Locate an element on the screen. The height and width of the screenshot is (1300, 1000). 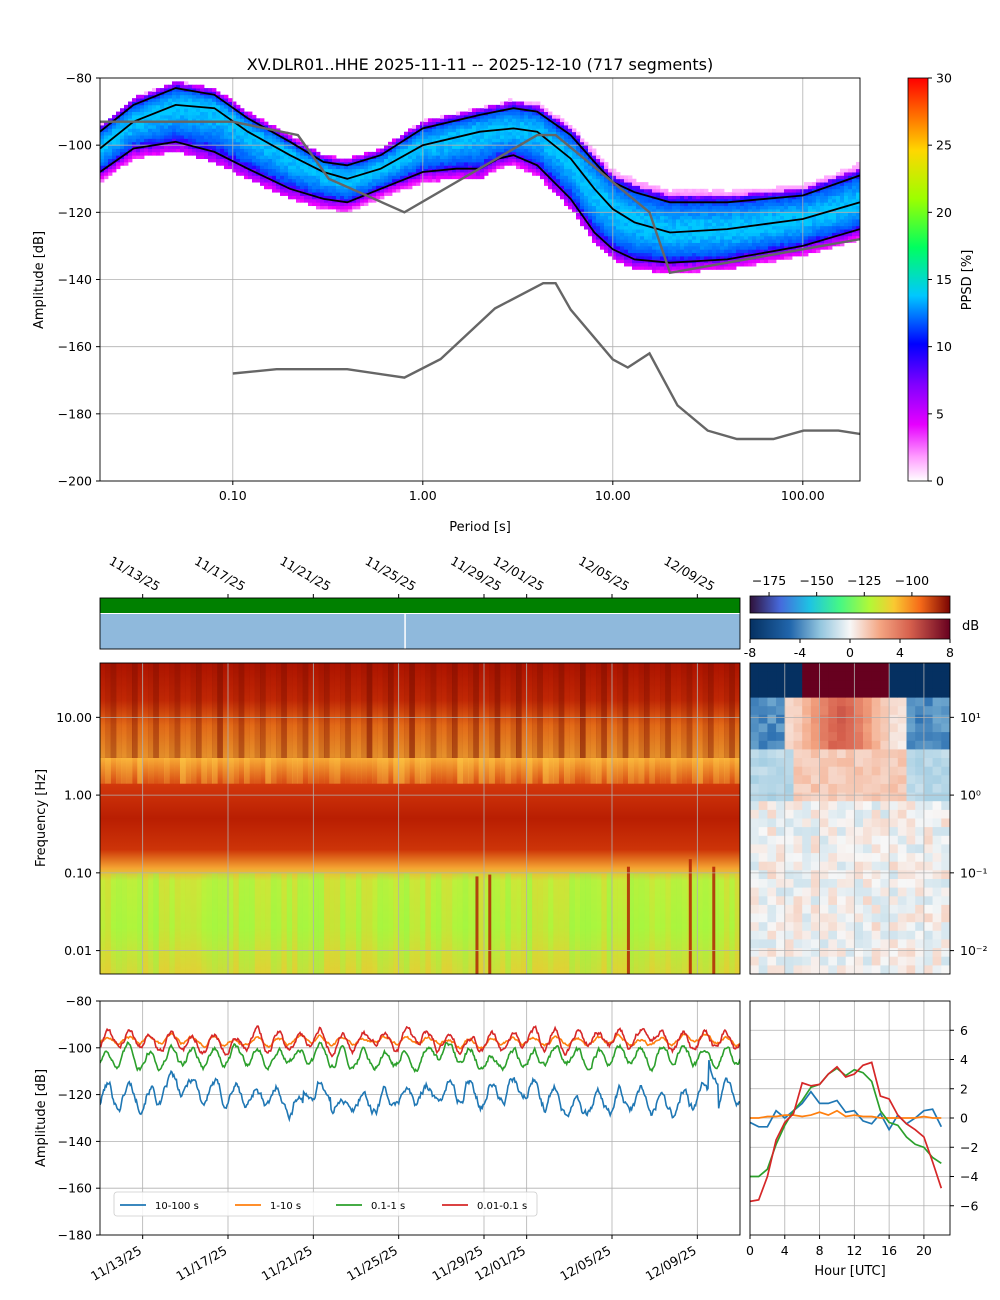
availability-frame is located at coordinates (420, 623).